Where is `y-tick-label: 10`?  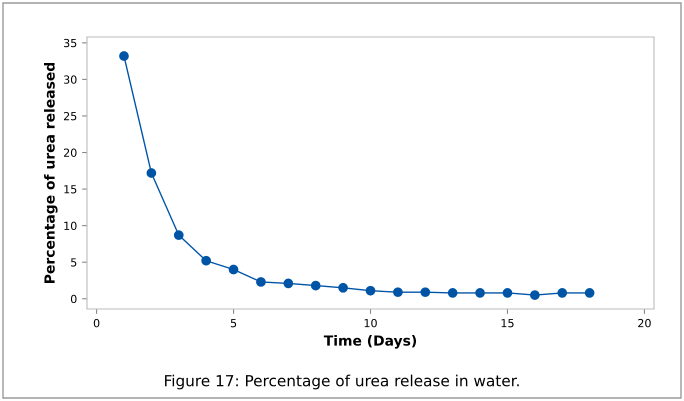
y-tick-label: 10 is located at coordinates (70, 226).